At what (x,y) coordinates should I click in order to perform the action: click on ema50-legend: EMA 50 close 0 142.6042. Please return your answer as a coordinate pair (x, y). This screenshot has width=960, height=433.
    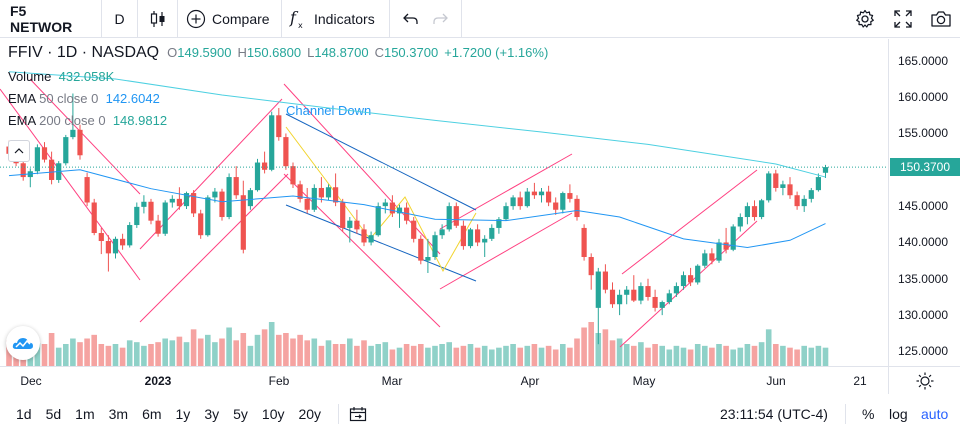
    Looking at the image, I should click on (278, 98).